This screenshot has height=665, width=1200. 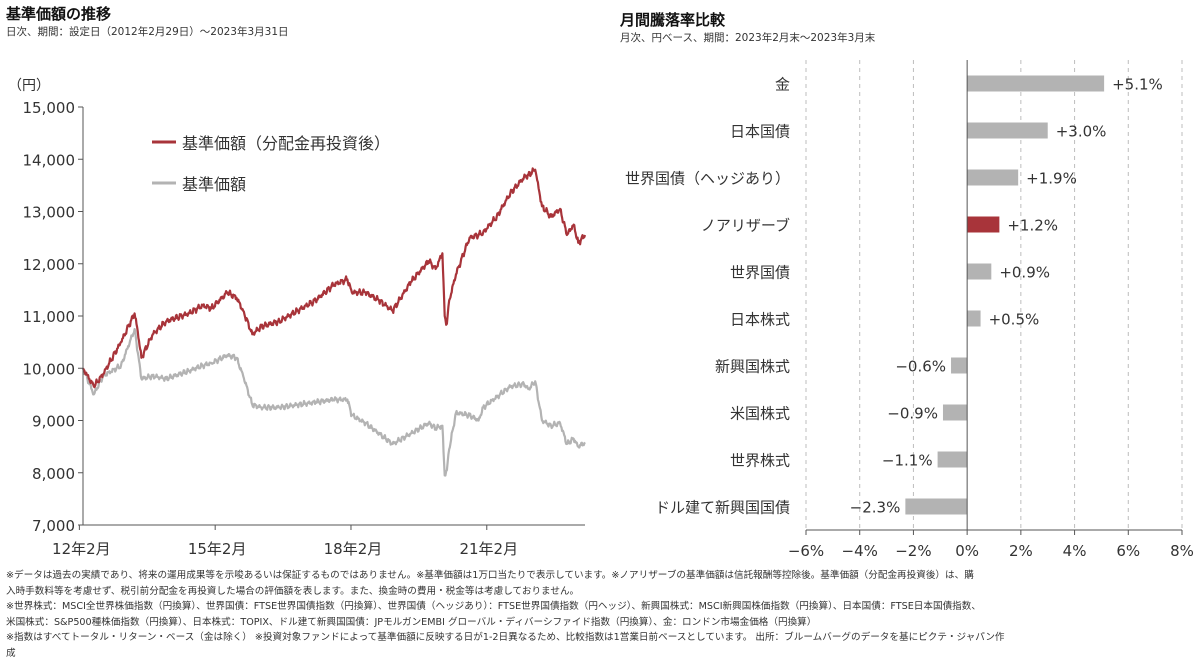 I want to click on line-chart-title: 基準価額の推移, so click(x=59, y=14).